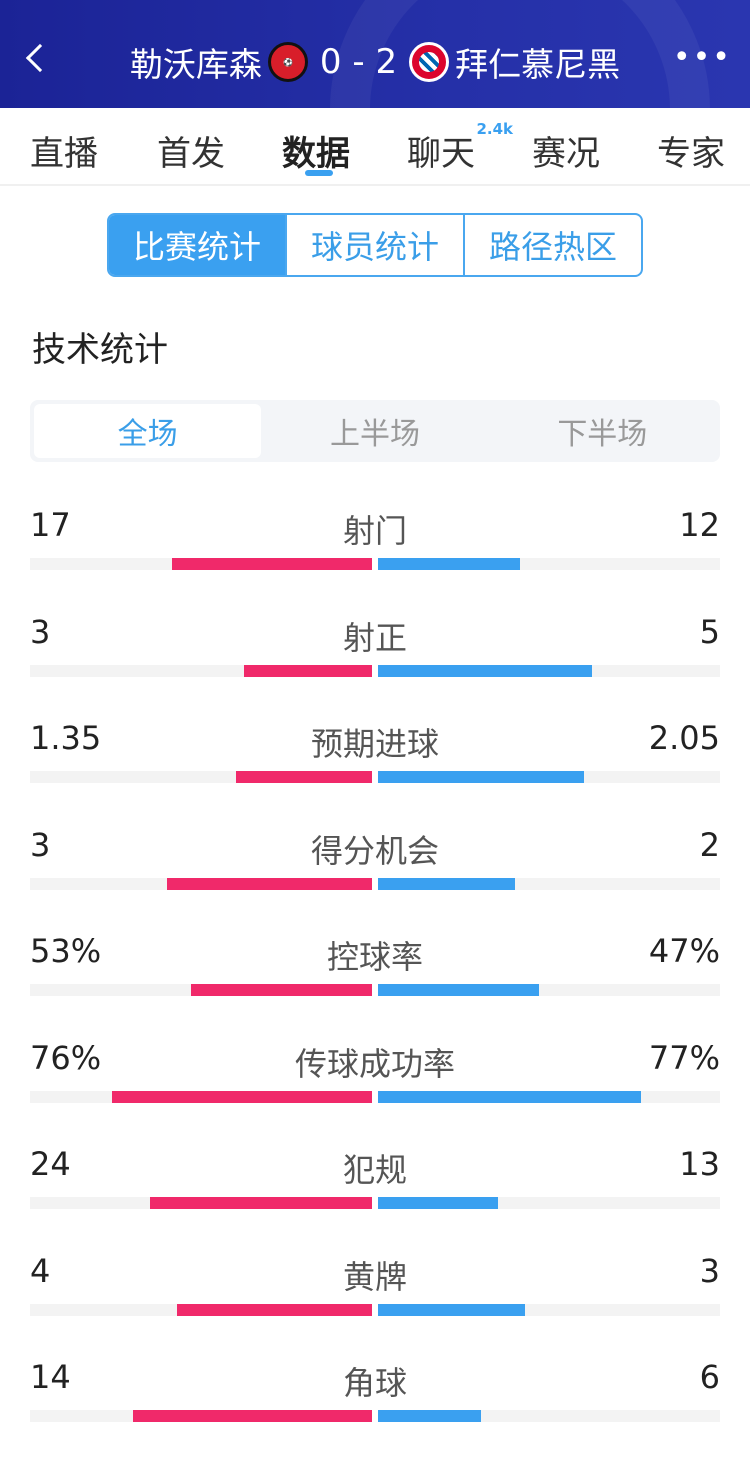 The image size is (750, 1458). Describe the element at coordinates (429, 62) in the screenshot. I see `away-team-logo` at that location.